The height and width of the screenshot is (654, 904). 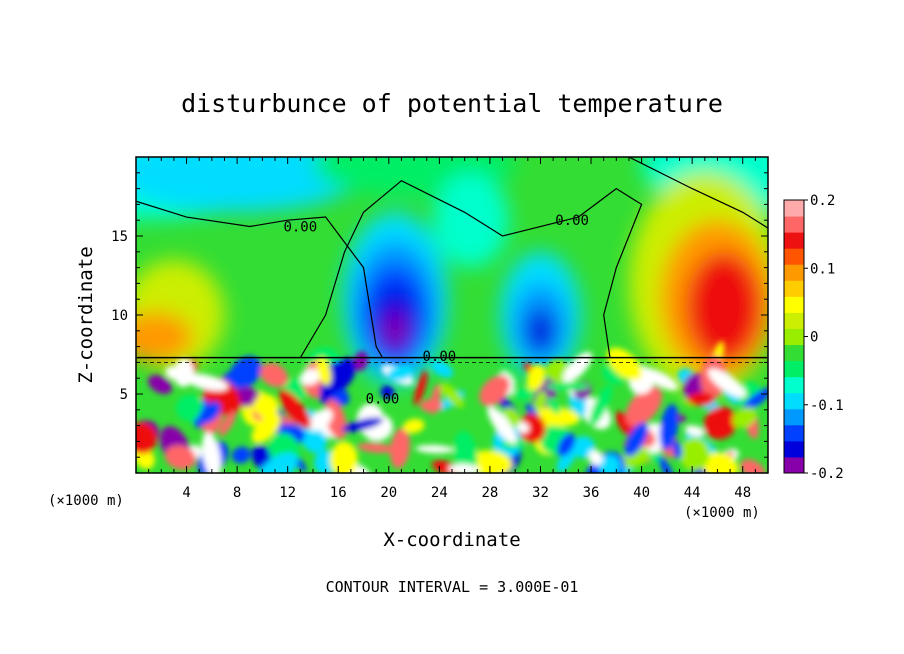 I want to click on x-tick-label: 32, so click(x=540, y=493).